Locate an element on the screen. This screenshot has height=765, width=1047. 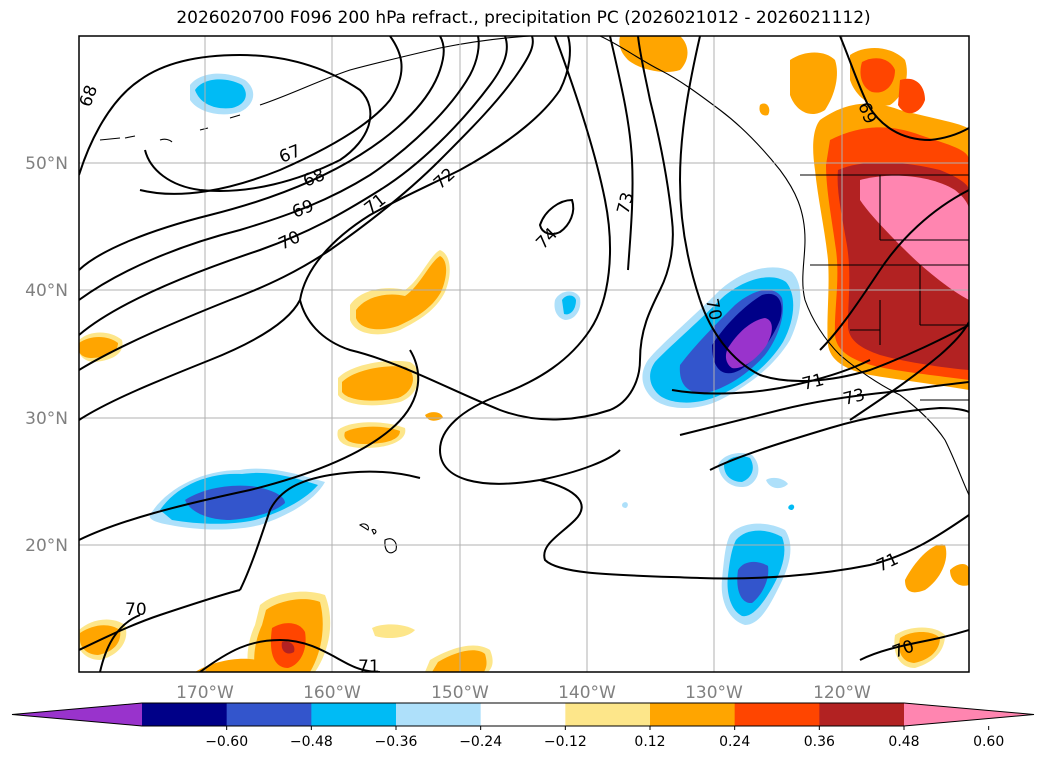
lat-label: 20°N is located at coordinates (46, 546).